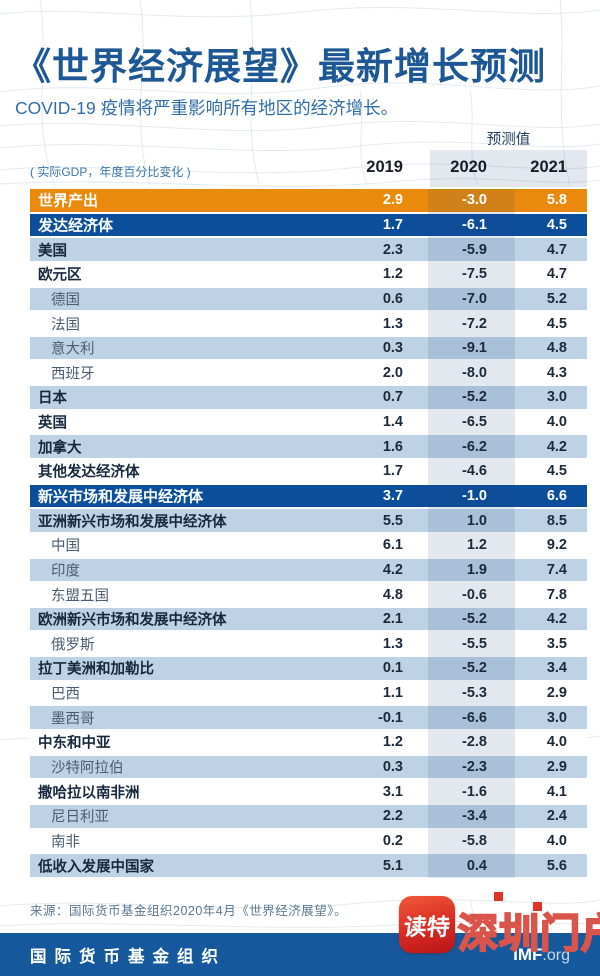 The width and height of the screenshot is (600, 976). Describe the element at coordinates (308, 299) in the screenshot. I see `table-row: 德国 0.6 -7.0 5.2` at that location.